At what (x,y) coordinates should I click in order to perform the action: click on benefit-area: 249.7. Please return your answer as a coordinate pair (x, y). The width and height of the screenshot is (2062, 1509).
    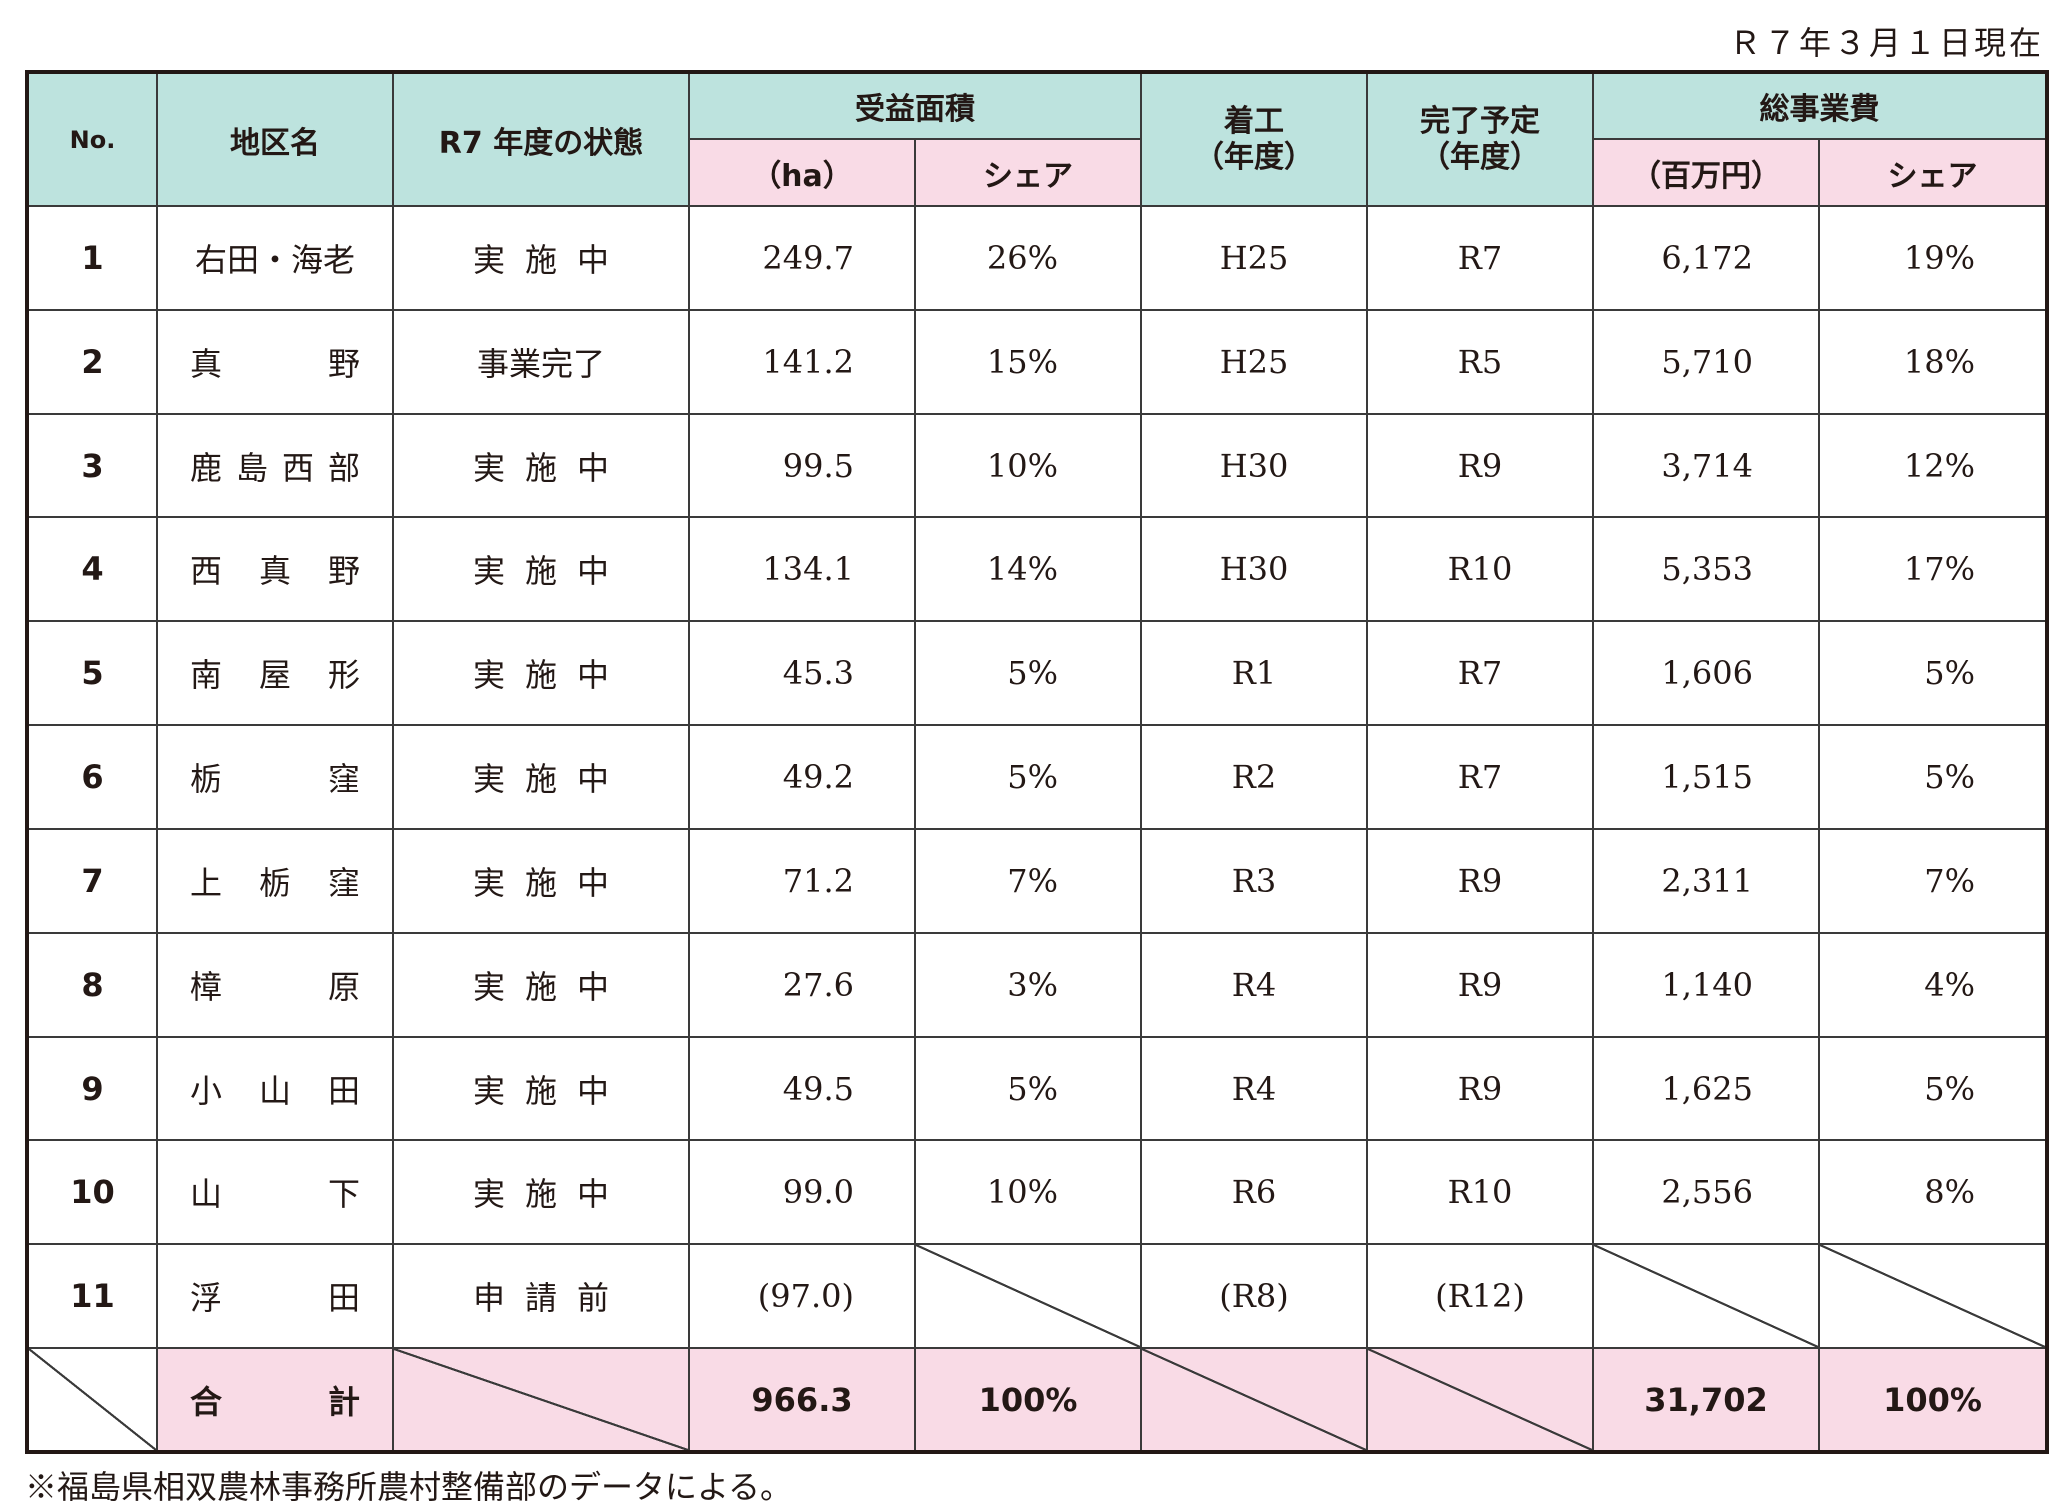
    Looking at the image, I should click on (802, 258).